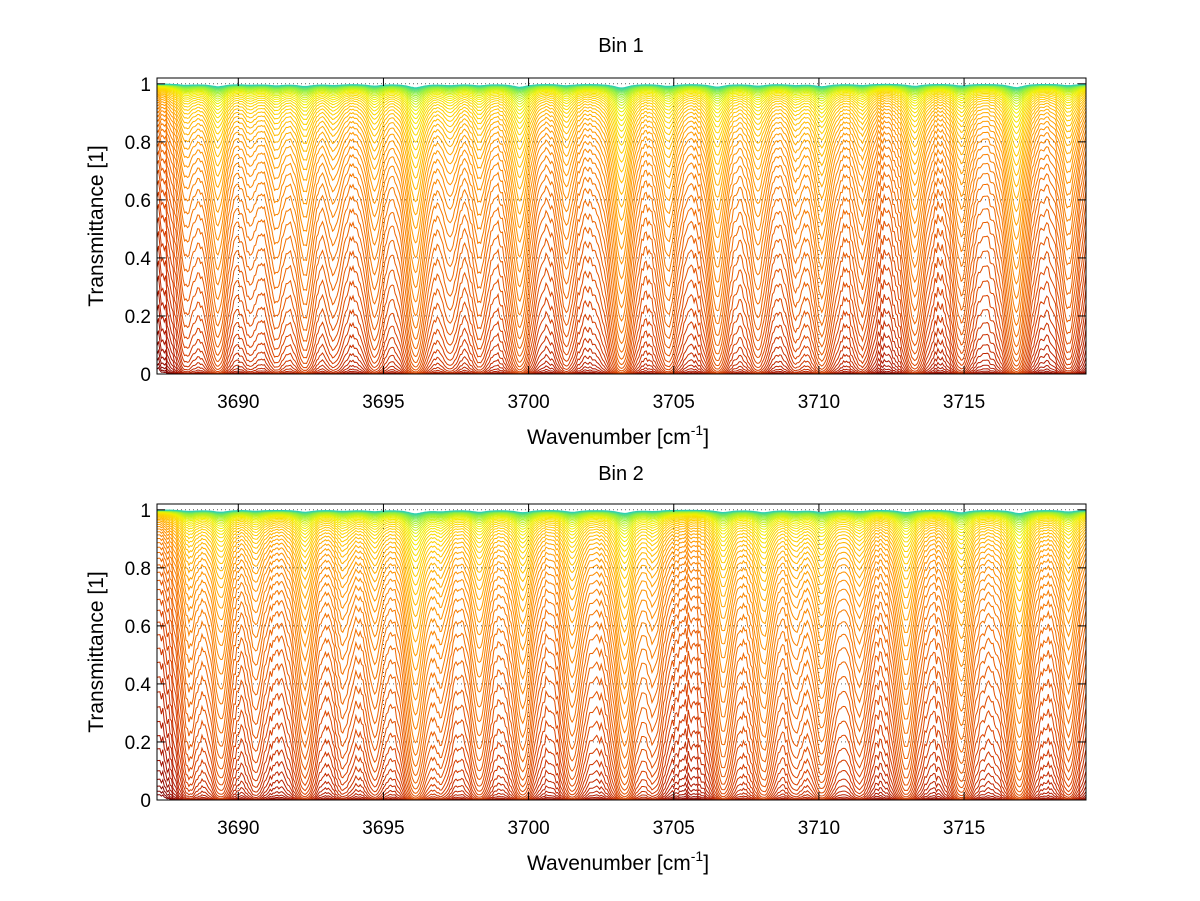  Describe the element at coordinates (145, 801) in the screenshot. I see `subplot-2-y-tick-label: 0` at that location.